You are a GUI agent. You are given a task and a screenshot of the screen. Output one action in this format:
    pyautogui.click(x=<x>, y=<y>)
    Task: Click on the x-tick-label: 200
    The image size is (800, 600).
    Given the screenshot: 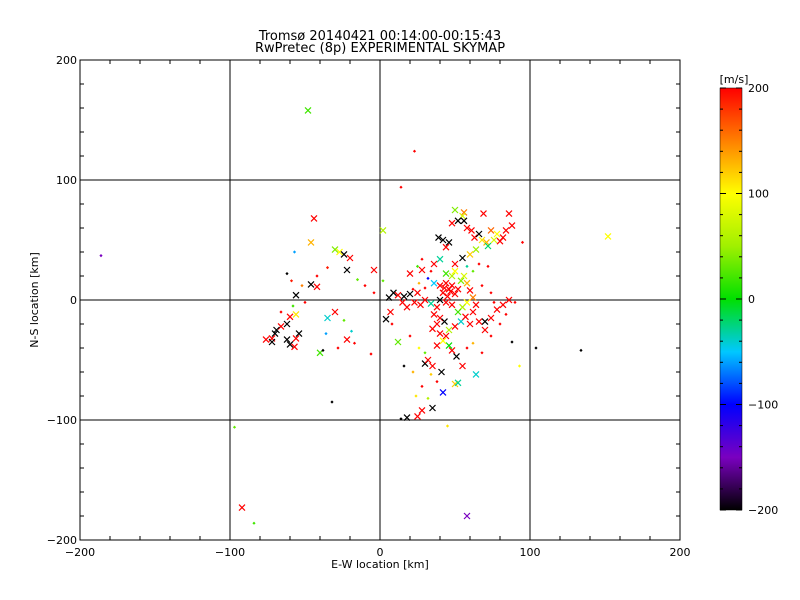 What is the action you would take?
    pyautogui.click(x=680, y=552)
    